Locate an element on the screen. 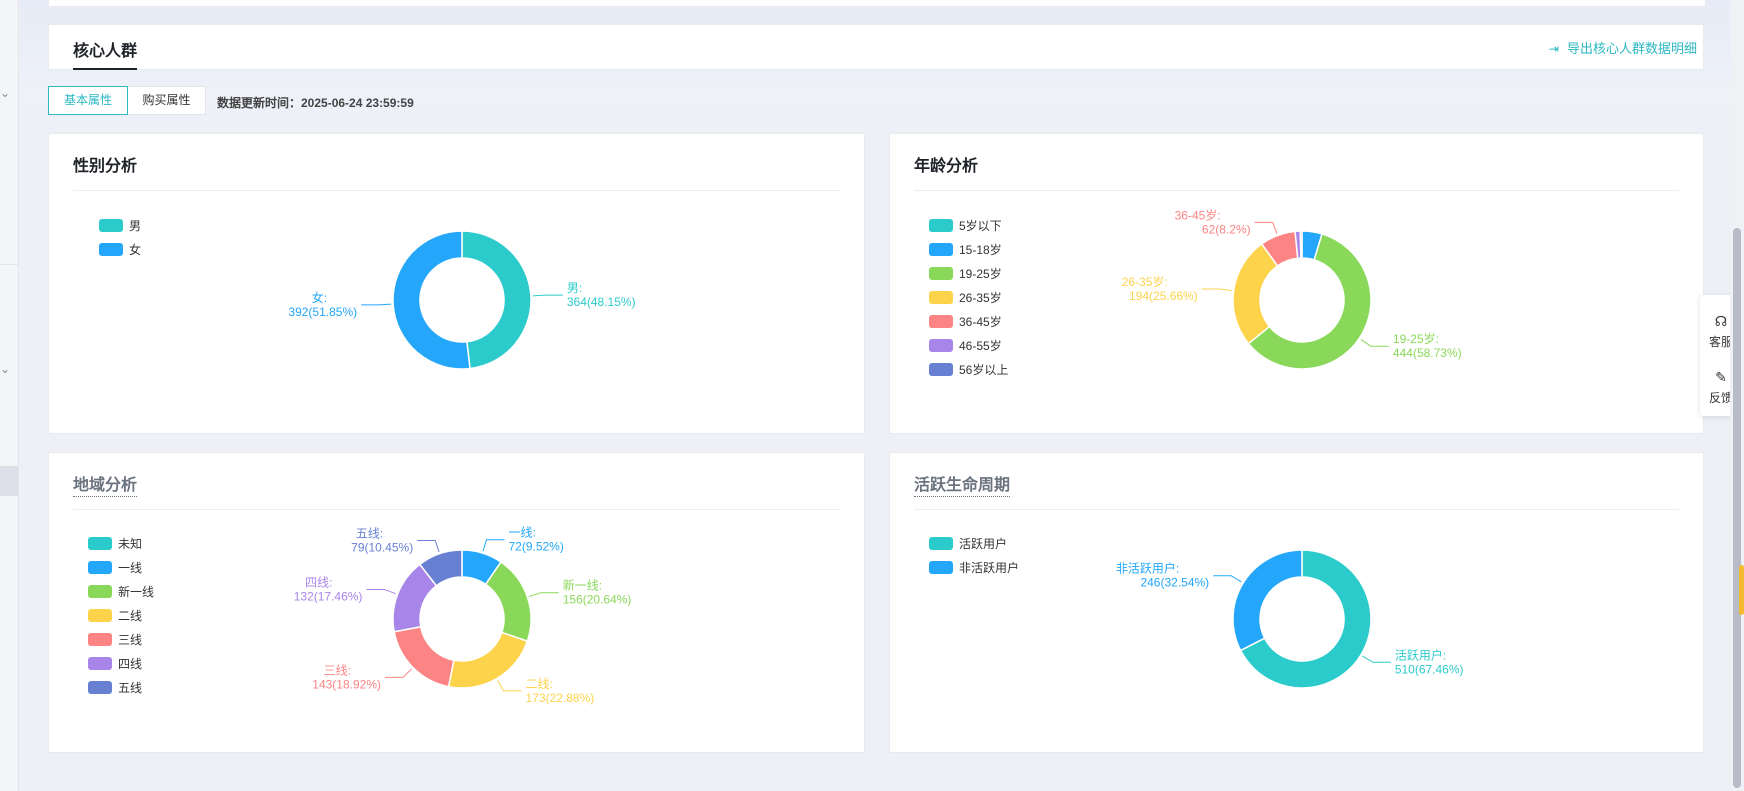  slice-value-label: 194(25.66%) is located at coordinates (1163, 296).